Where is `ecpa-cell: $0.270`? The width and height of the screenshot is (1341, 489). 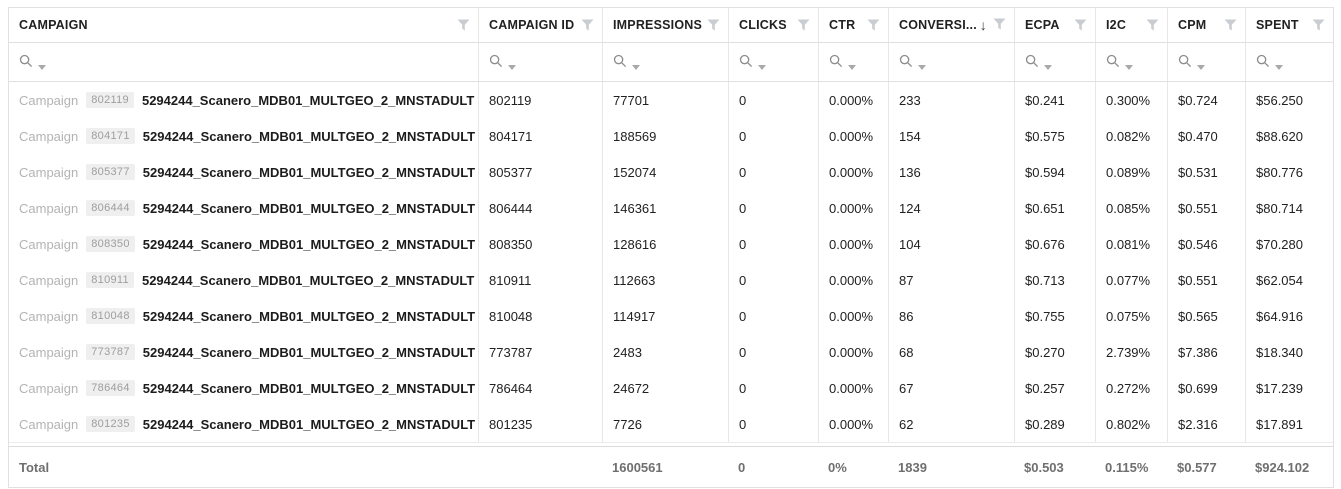 ecpa-cell: $0.270 is located at coordinates (1054, 352).